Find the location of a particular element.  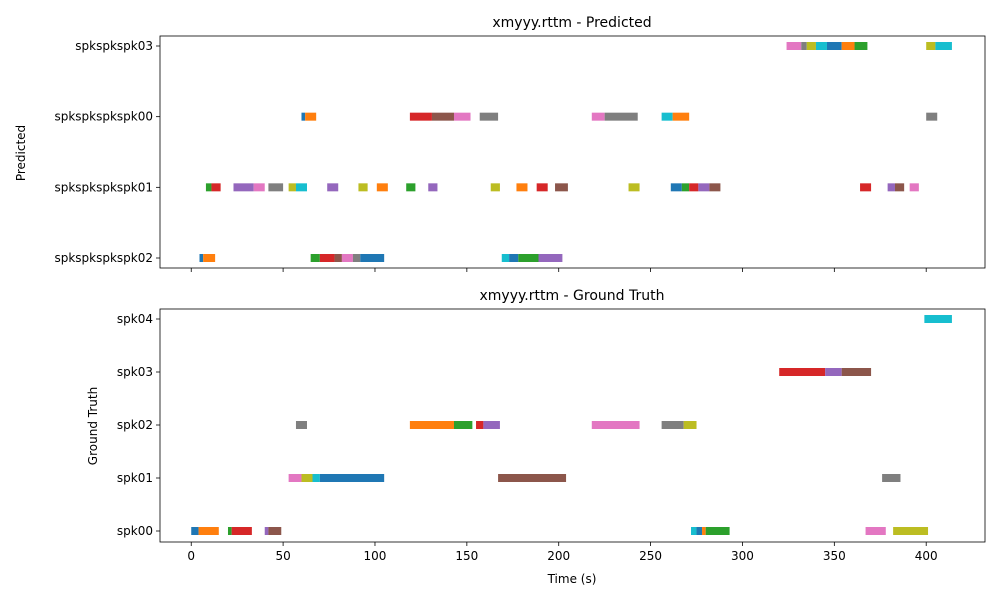

predicted-ylabel: Predicted is located at coordinates (21, 153).